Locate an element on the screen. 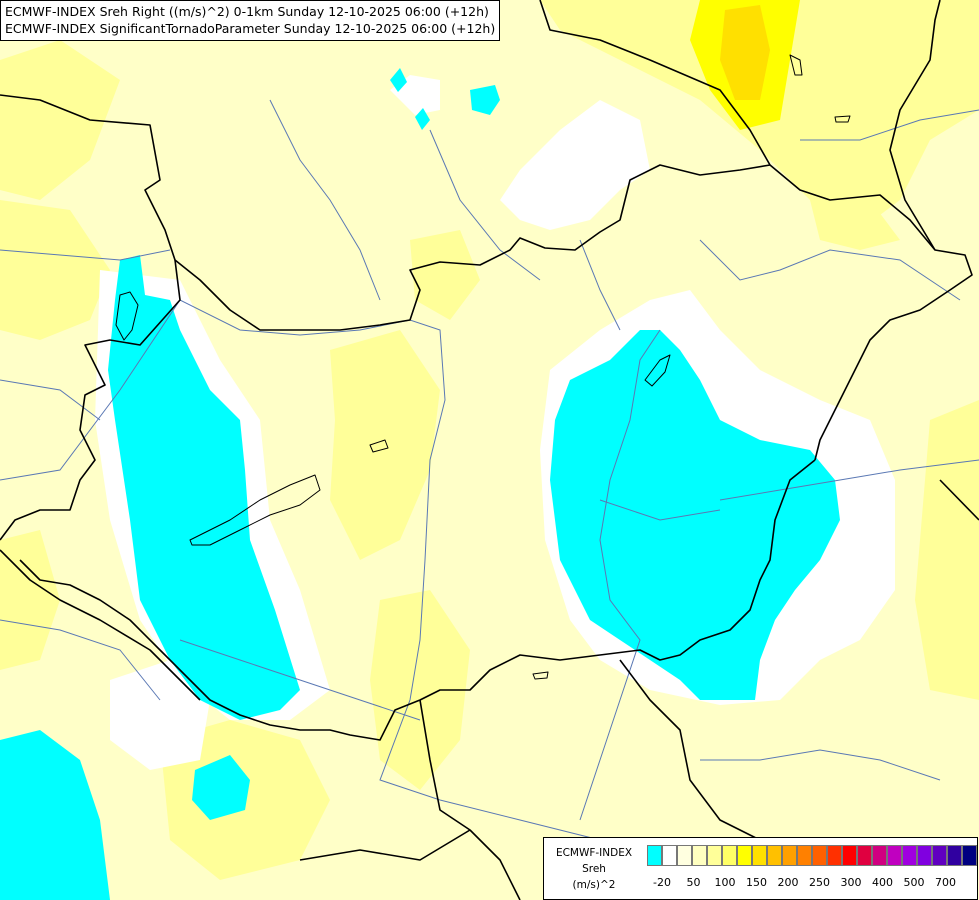  legend-tick: 400 is located at coordinates (882, 882).